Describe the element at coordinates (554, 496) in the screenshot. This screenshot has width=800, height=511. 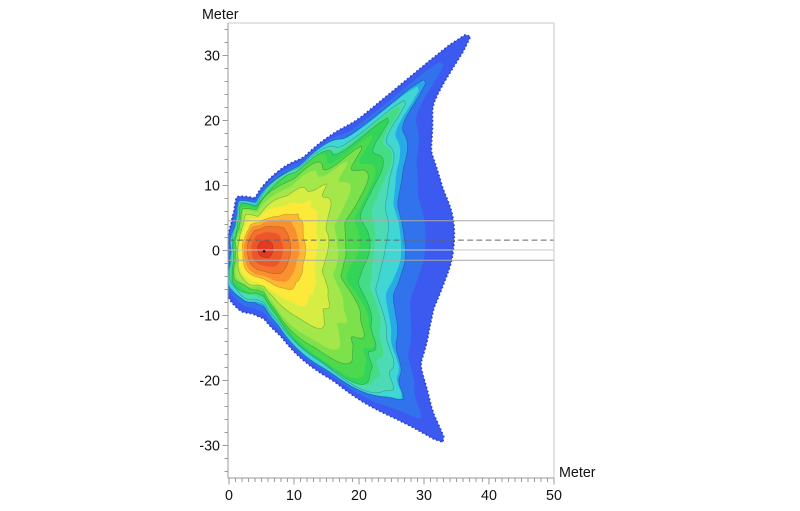
I see `svg-text: 50` at that location.